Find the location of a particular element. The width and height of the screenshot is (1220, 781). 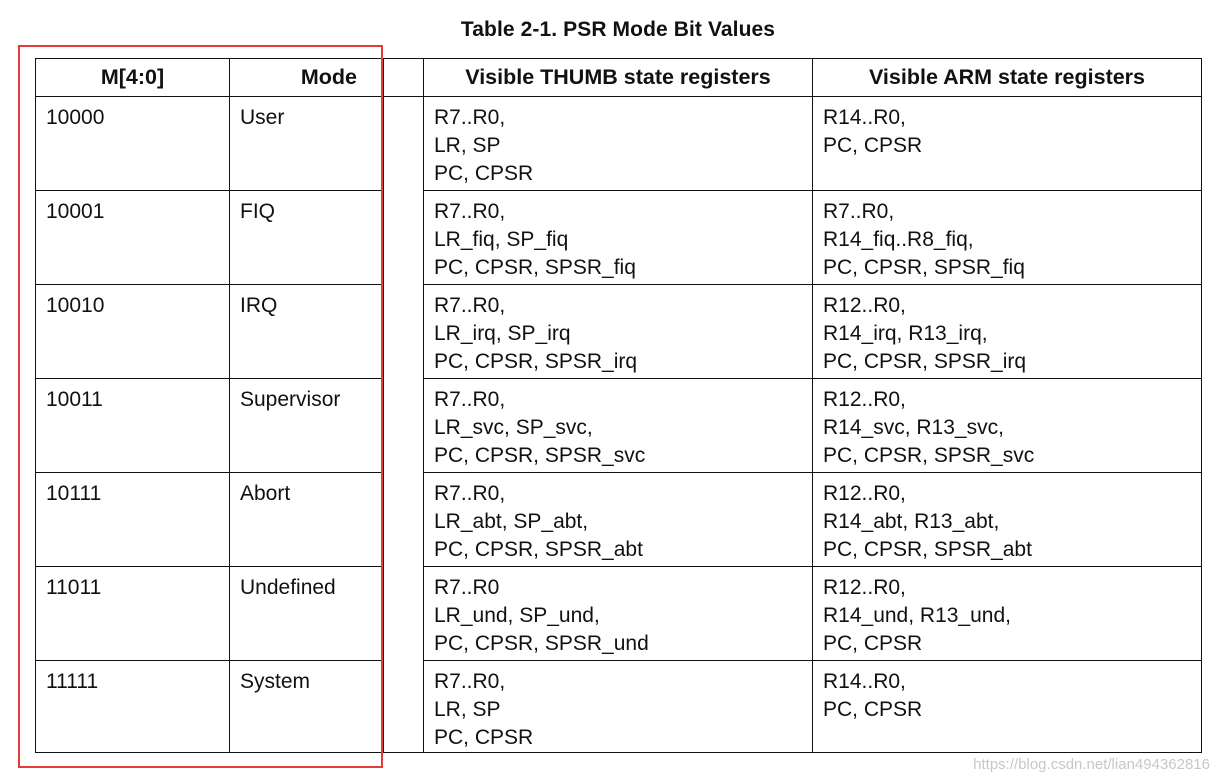

thumb-register-line: LR_und, SP_und, is located at coordinates (517, 615).